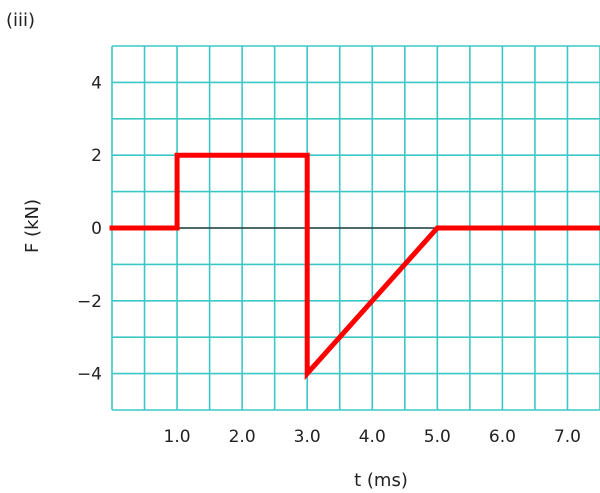  What do you see at coordinates (32, 226) in the screenshot?
I see `y-axis-label: F (kN)` at bounding box center [32, 226].